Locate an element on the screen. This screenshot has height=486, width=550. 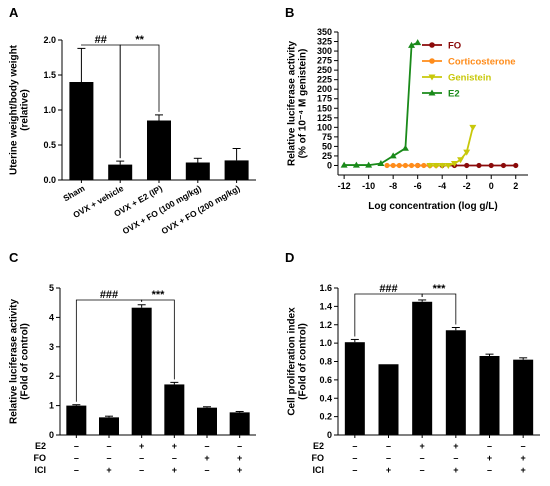
y-tick-label: 125 is located at coordinates (324, 118).